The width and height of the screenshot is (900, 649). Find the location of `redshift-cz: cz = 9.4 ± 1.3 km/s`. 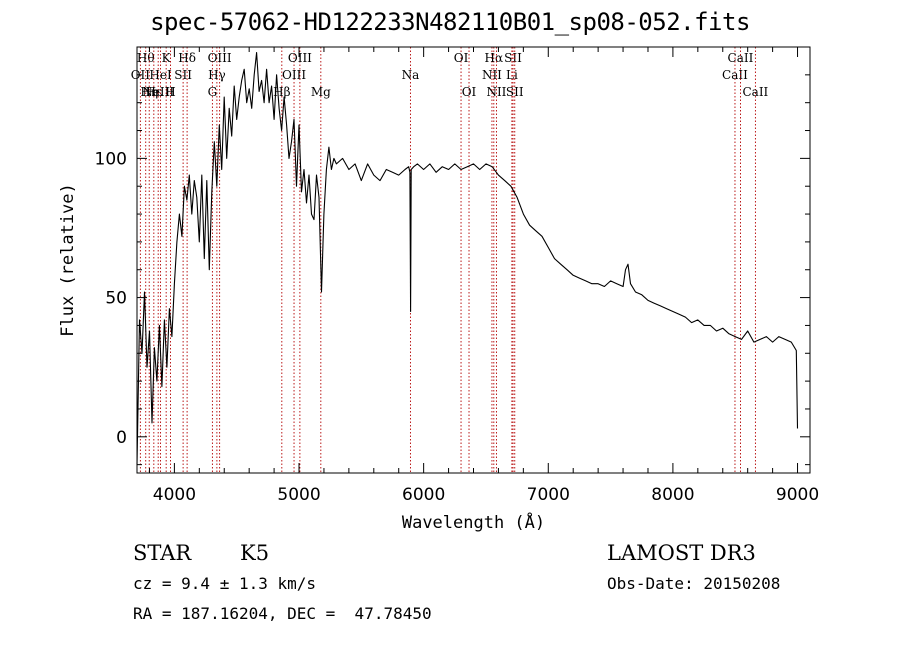

redshift-cz: cz = 9.4 ± 1.3 km/s is located at coordinates (225, 583).